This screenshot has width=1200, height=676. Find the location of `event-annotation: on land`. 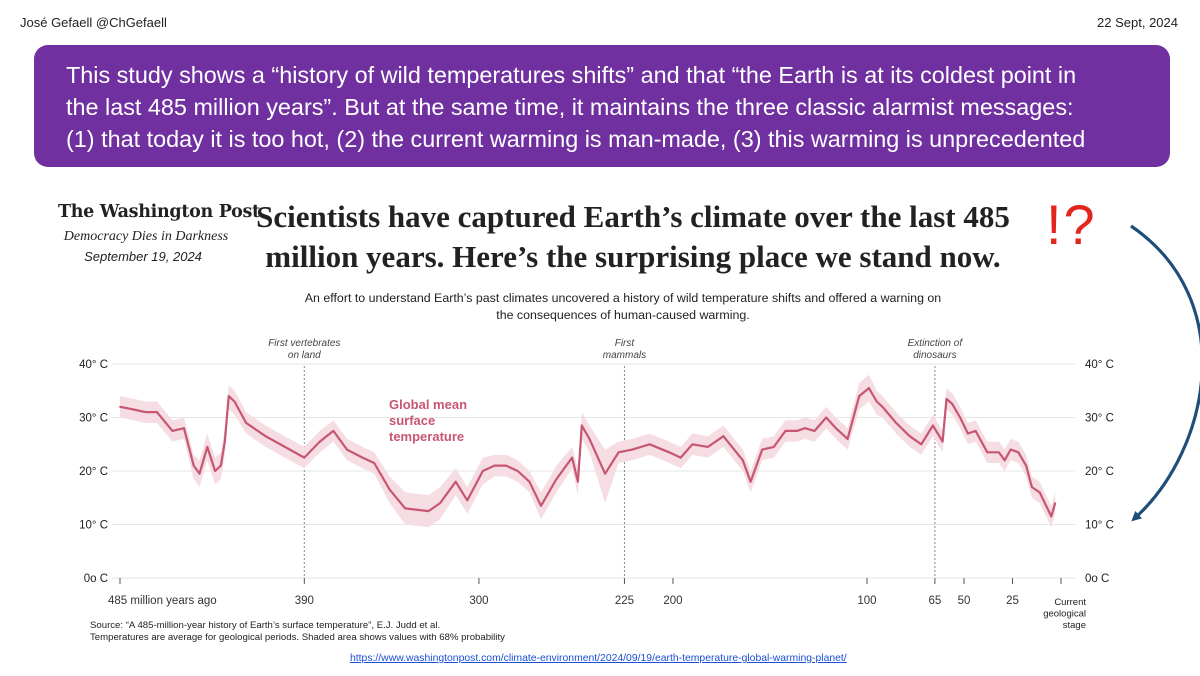

event-annotation: on land is located at coordinates (304, 355).